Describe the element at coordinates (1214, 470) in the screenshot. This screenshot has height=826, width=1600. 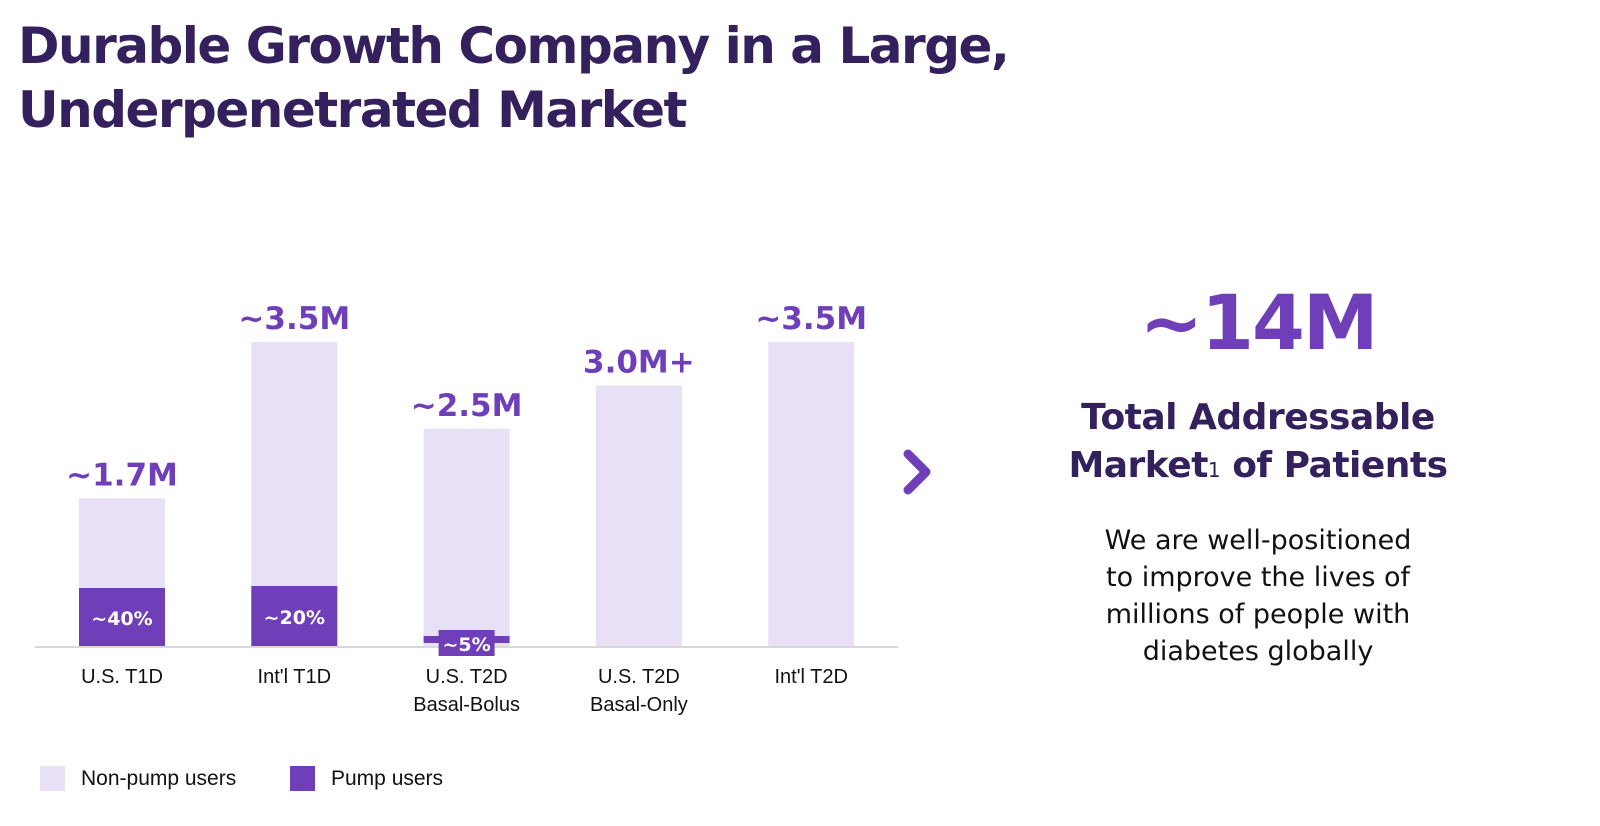
I see `footnote-marker: 1` at that location.